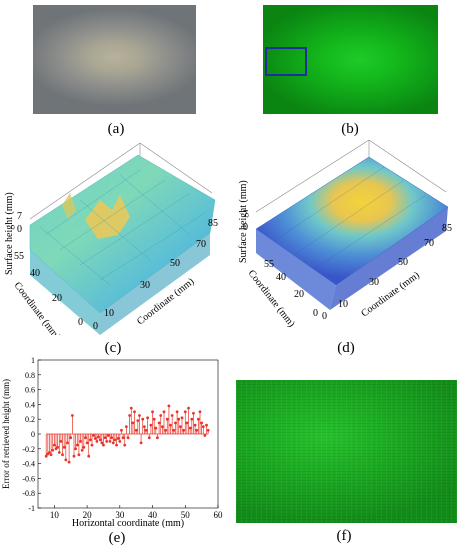 The width and height of the screenshot is (468, 550). Describe the element at coordinates (30, 375) in the screenshot. I see `chart-e-ytick-label: 0.8` at that location.